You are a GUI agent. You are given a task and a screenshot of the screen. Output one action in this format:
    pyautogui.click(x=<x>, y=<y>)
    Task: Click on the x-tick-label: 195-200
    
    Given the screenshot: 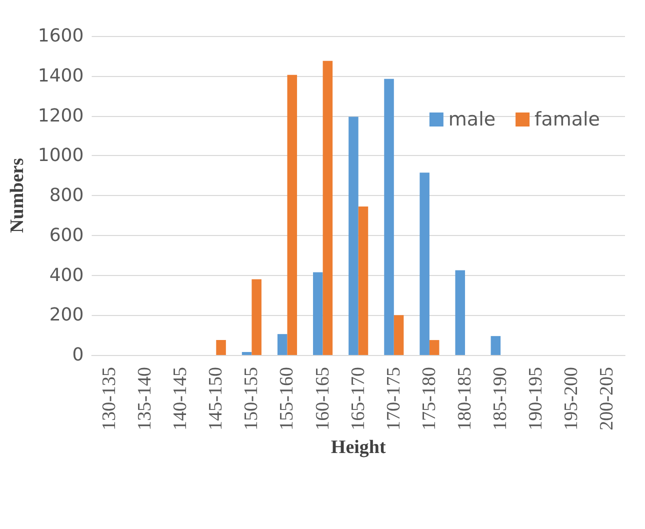 What is the action you would take?
    pyautogui.click(x=571, y=398)
    